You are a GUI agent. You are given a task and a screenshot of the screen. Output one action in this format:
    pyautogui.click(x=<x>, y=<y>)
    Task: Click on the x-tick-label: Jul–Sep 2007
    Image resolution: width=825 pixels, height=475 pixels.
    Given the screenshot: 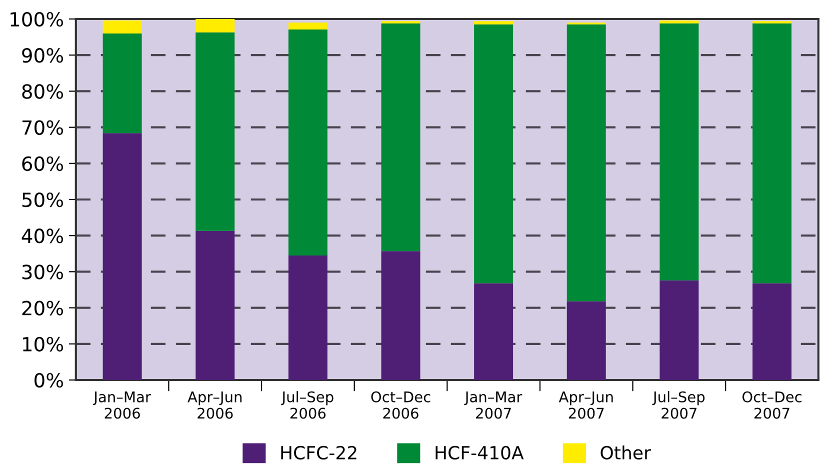 What is the action you would take?
    pyautogui.click(x=678, y=405)
    